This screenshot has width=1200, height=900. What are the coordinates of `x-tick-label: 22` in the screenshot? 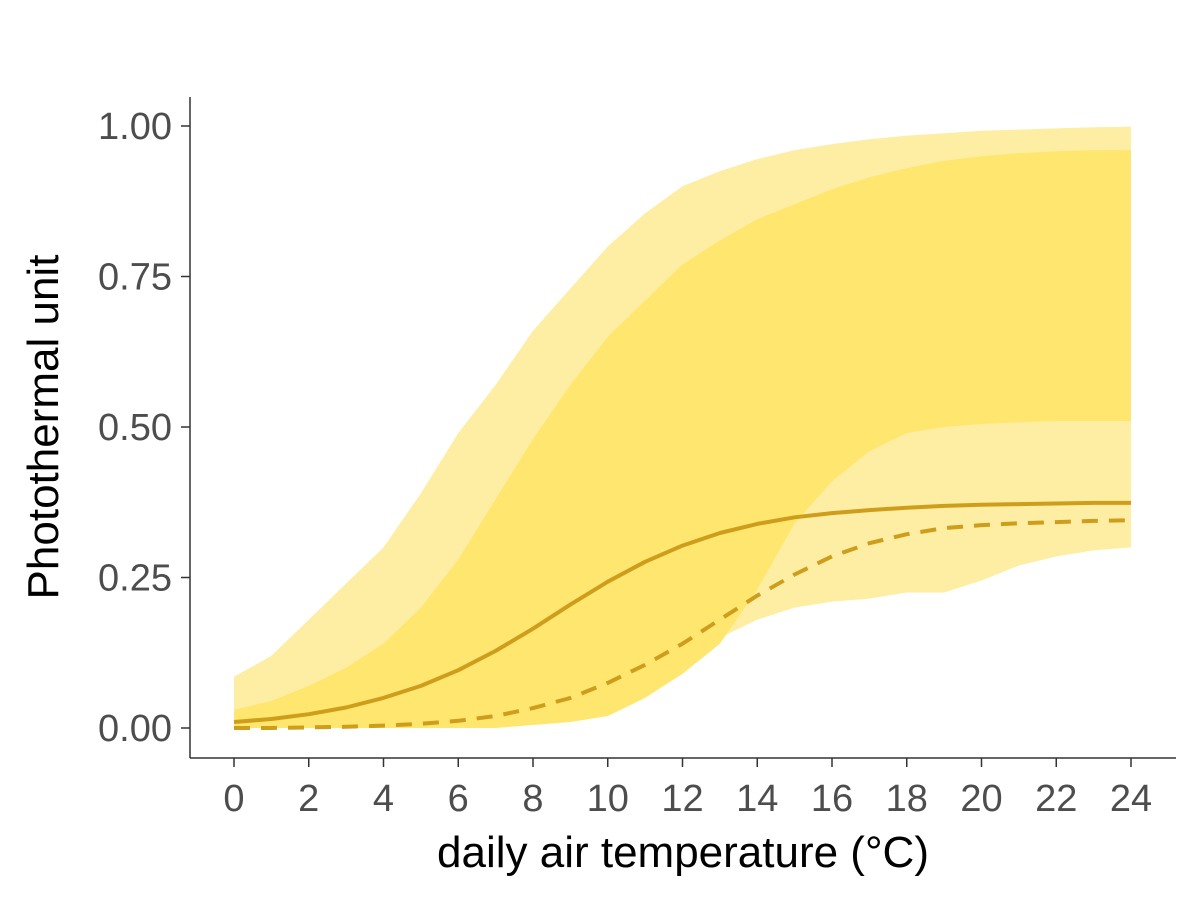 It's located at (1056, 799).